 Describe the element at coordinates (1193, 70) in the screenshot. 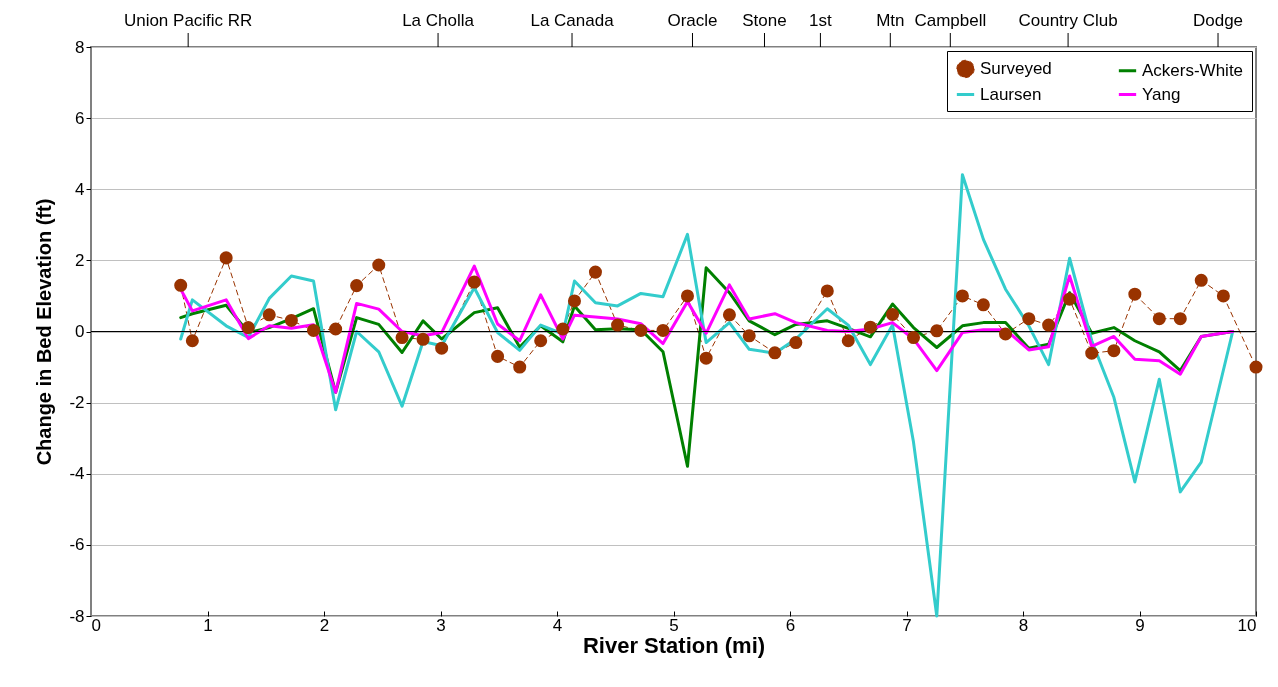

I see `legend-label: Ackers-White` at that location.